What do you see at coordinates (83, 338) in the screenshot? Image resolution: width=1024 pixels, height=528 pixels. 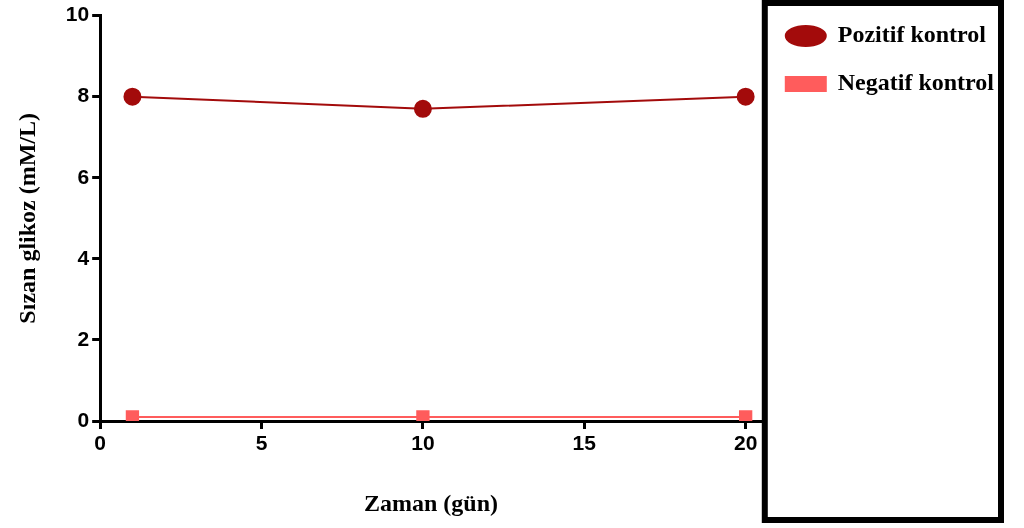 I see `y-tick-label: 2` at bounding box center [83, 338].